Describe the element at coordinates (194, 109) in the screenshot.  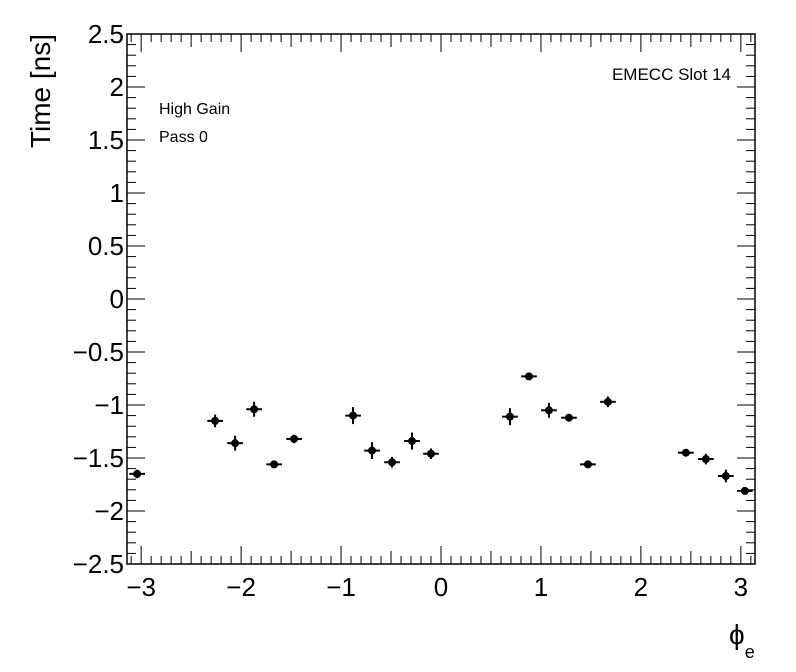
I see `annotation-gain: High Gain` at that location.